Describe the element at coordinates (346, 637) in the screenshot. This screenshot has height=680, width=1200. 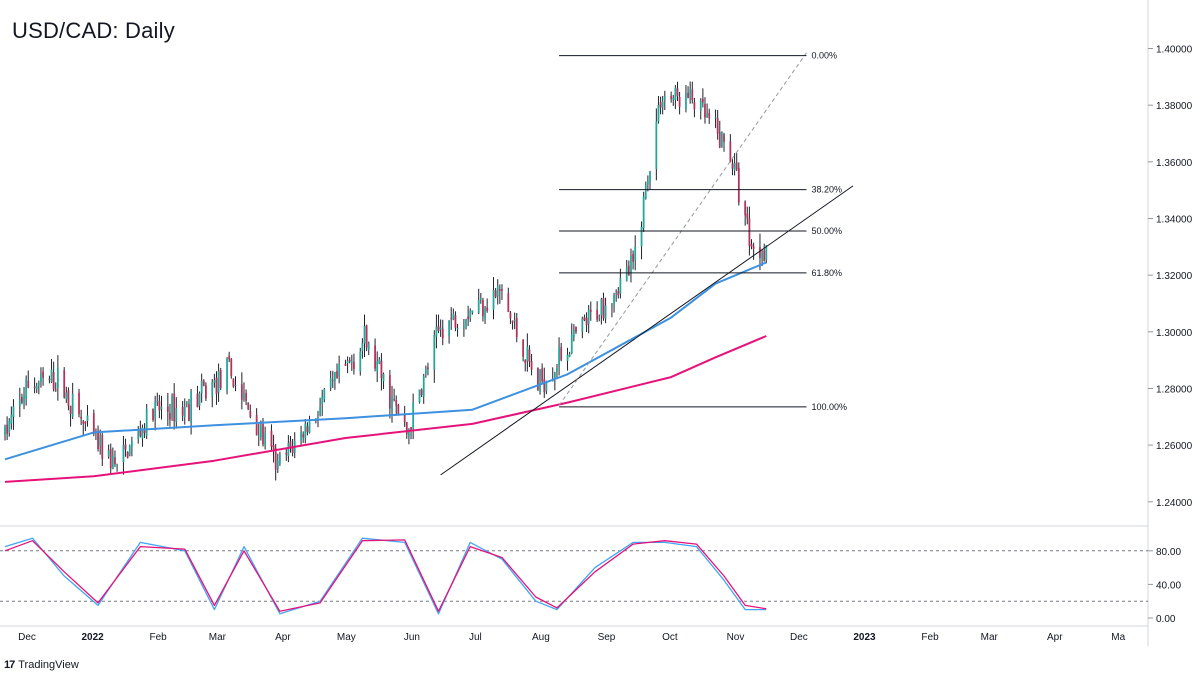
I see `time-tick-label: May` at that location.